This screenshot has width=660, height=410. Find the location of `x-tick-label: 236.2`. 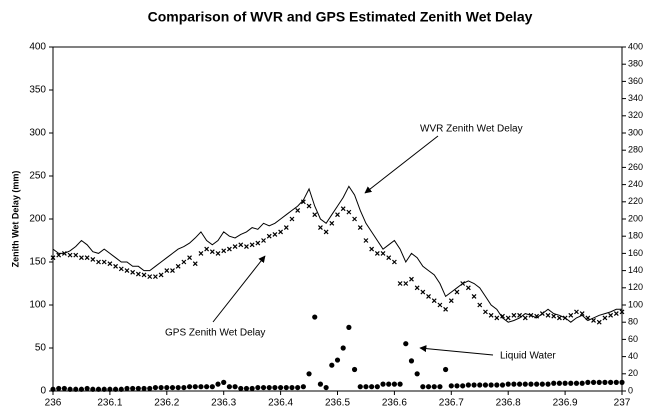

x-tick-label: 236.2 is located at coordinates (166, 403).